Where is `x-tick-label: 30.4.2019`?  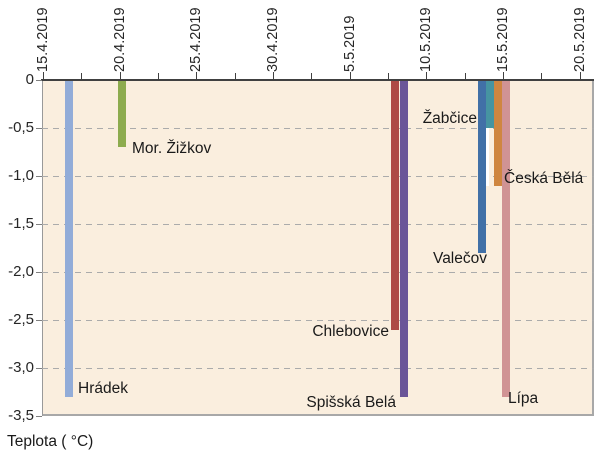 x-tick-label: 30.4.2019 is located at coordinates (272, 39).